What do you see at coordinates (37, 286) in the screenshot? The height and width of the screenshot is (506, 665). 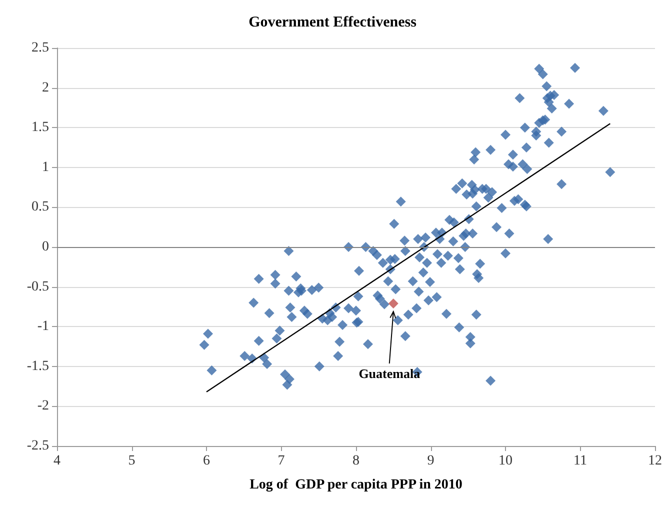 I see `y-tick-label: -0.5` at bounding box center [37, 286].